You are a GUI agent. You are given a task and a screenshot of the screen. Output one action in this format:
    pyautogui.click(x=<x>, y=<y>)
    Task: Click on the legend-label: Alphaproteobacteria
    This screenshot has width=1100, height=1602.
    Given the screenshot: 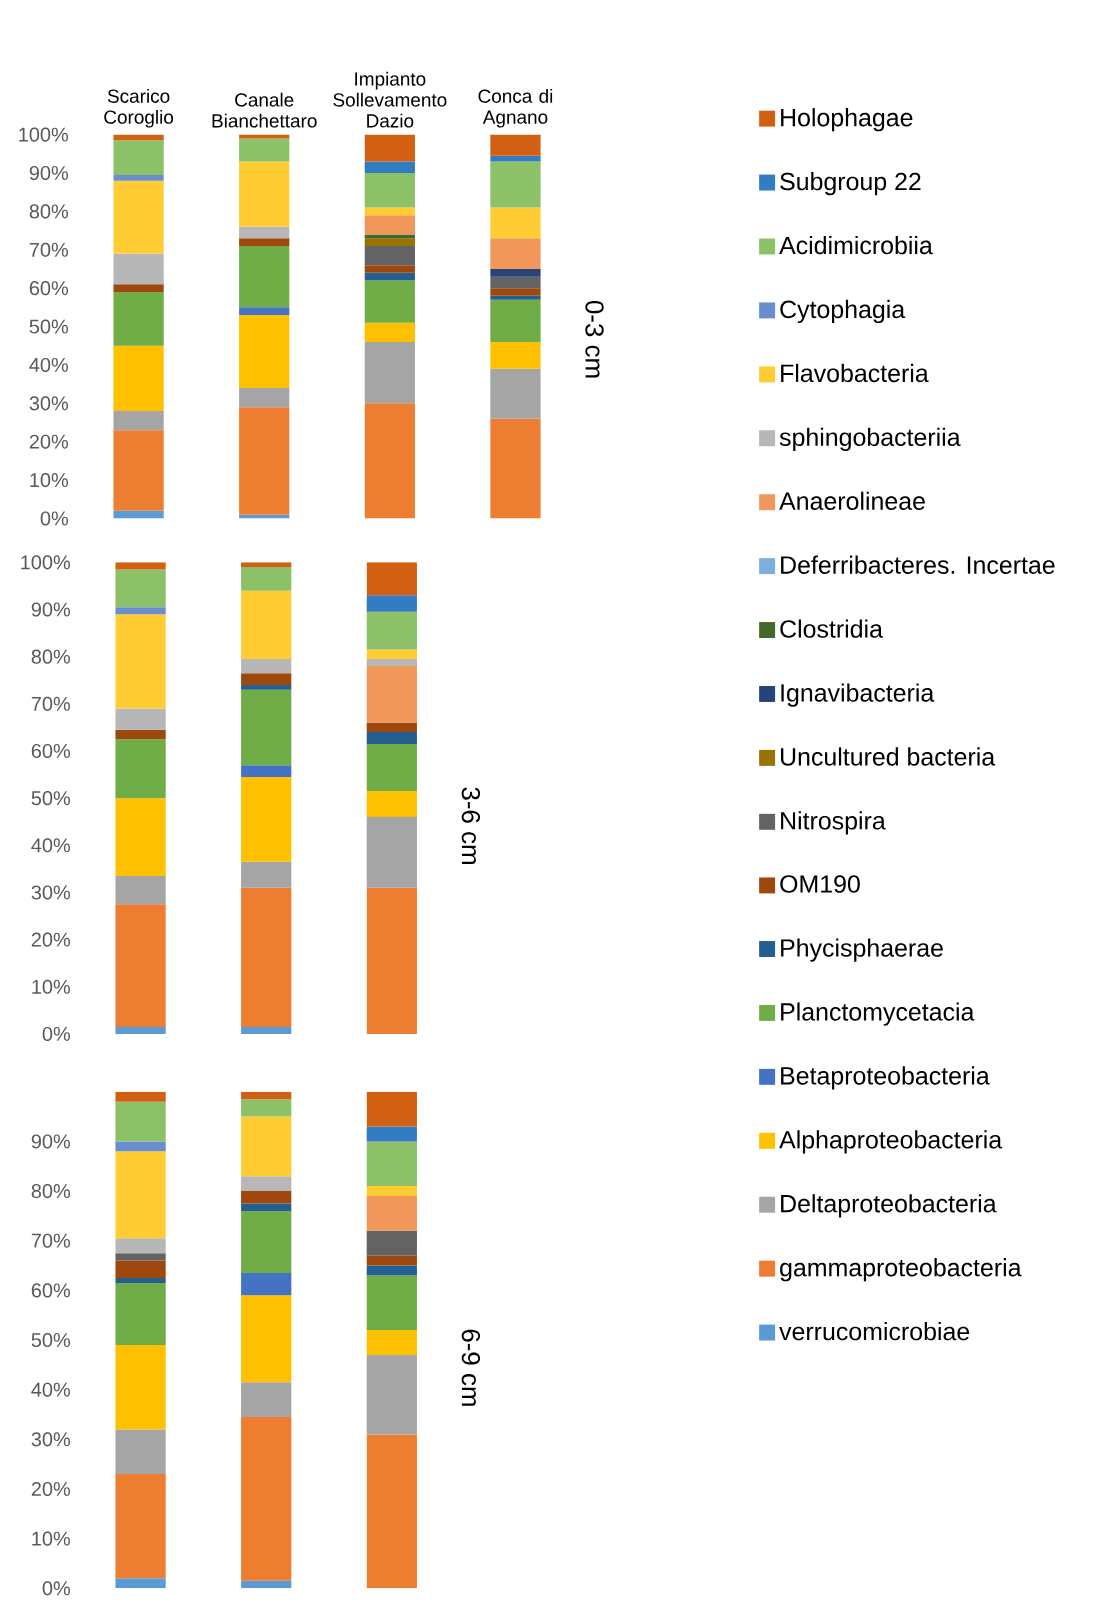 What is the action you would take?
    pyautogui.click(x=891, y=1142)
    